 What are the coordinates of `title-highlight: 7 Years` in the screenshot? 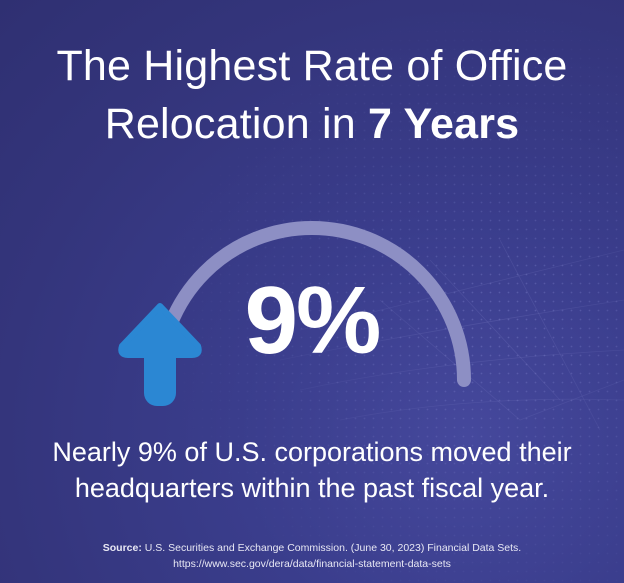 It's located at (444, 124).